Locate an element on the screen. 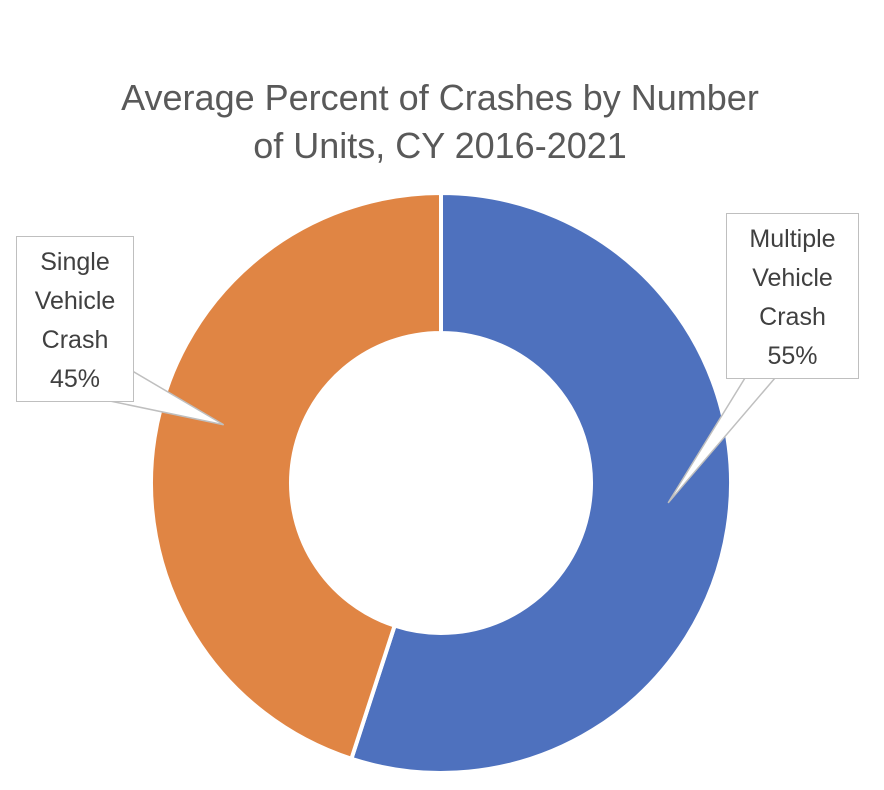 The height and width of the screenshot is (790, 884). data-label-multiple-line-3: Crash is located at coordinates (792, 317).